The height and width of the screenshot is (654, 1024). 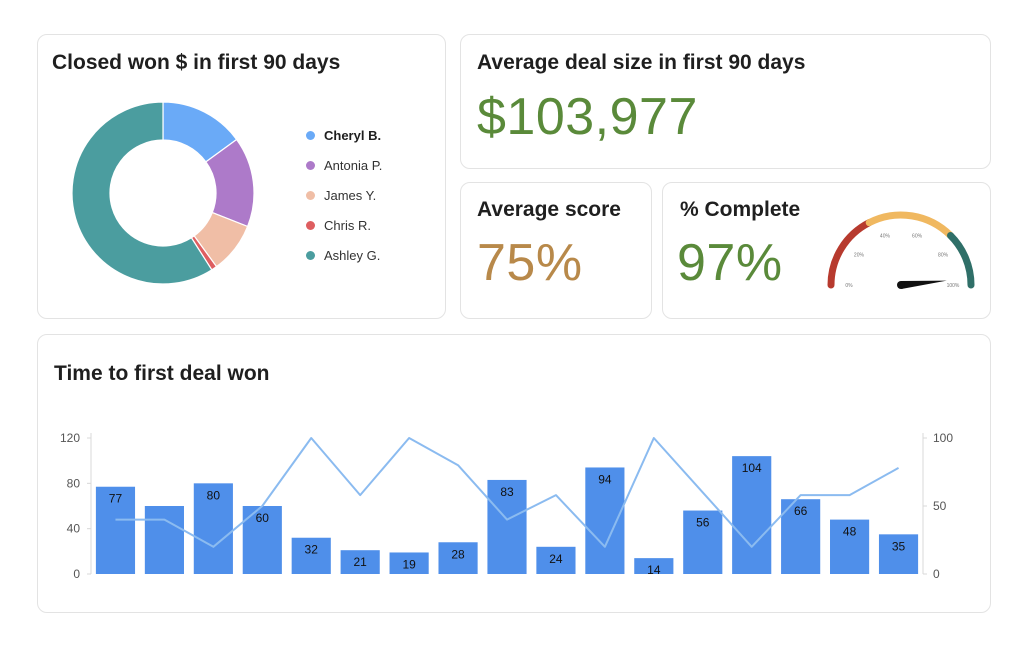 I want to click on bar-value-label: 21, so click(x=360, y=562).